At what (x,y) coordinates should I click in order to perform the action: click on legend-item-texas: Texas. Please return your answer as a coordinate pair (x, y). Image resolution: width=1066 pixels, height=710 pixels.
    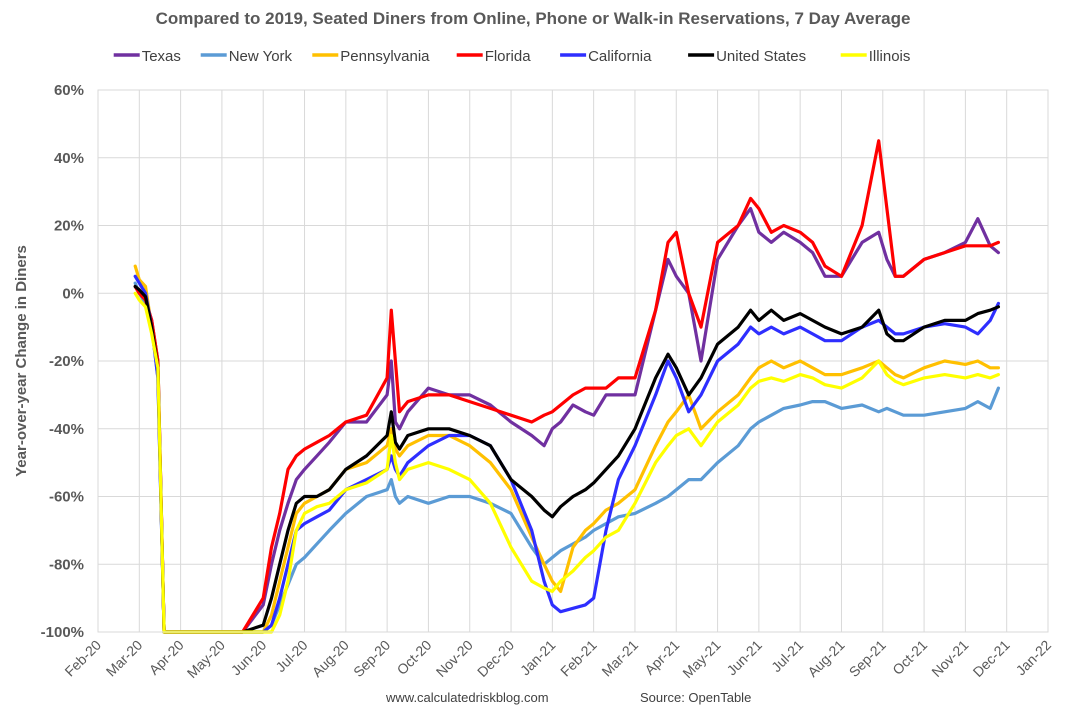
    Looking at the image, I should click on (147, 56).